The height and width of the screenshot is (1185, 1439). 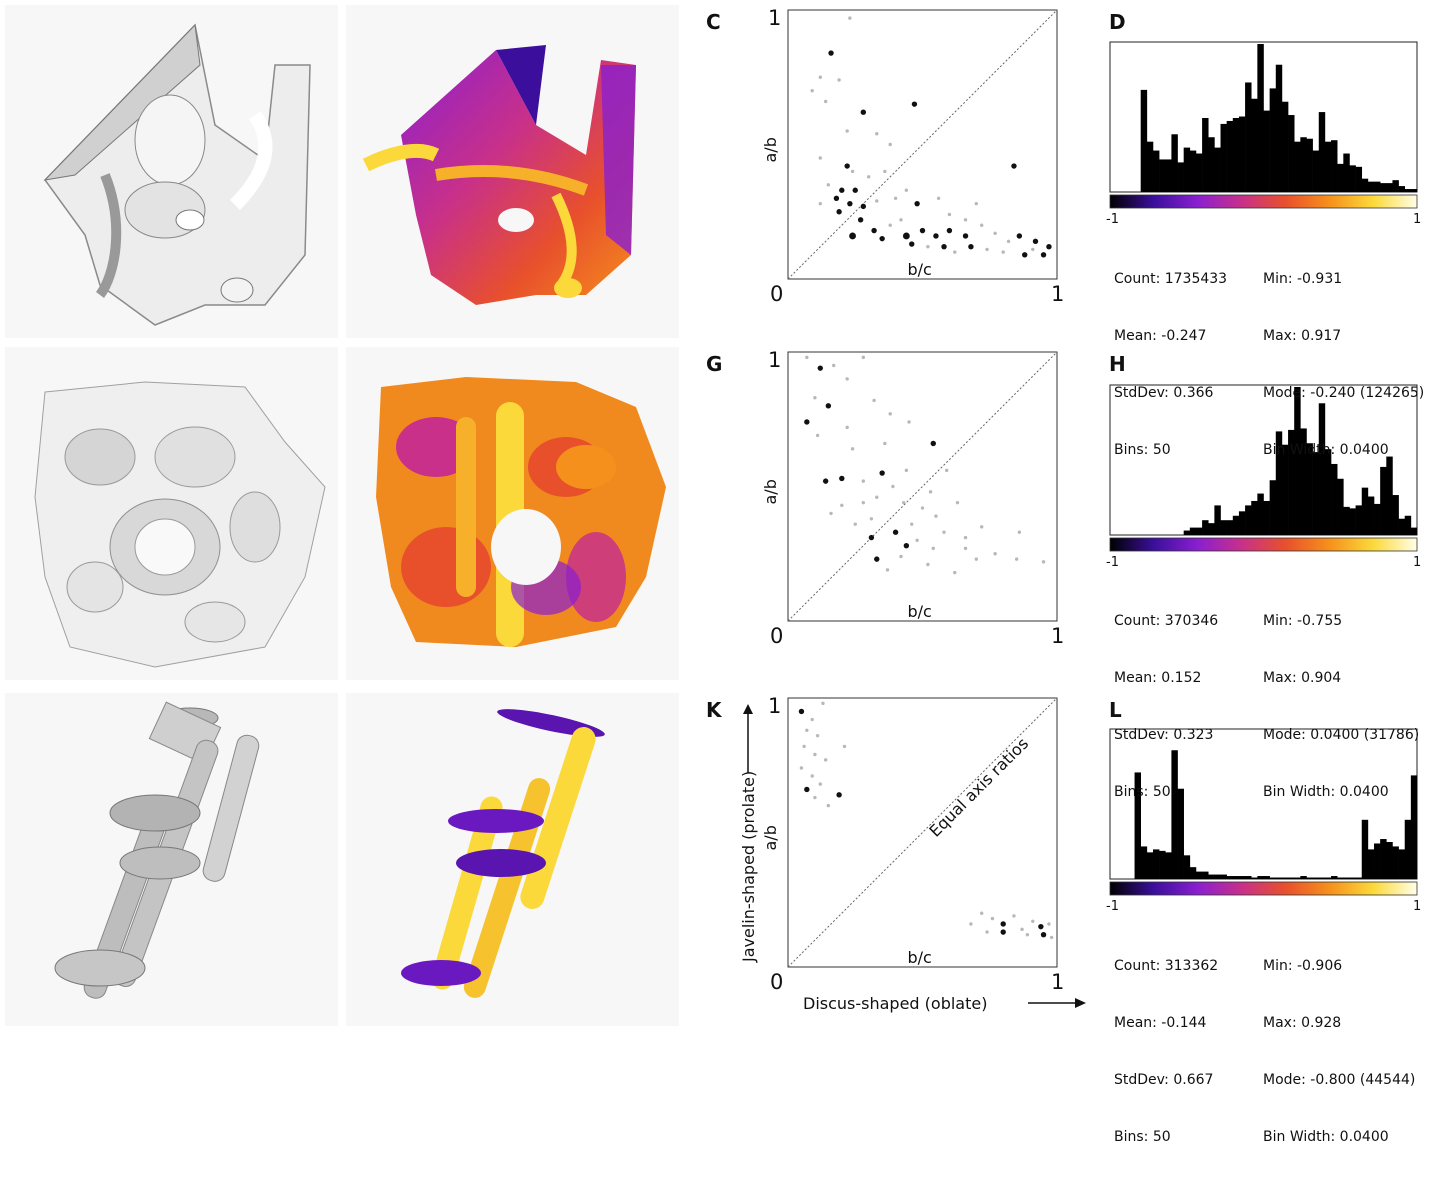 What do you see at coordinates (1160, 1023) in the screenshot?
I see `stat-mean: Mean: -0.144` at bounding box center [1160, 1023].